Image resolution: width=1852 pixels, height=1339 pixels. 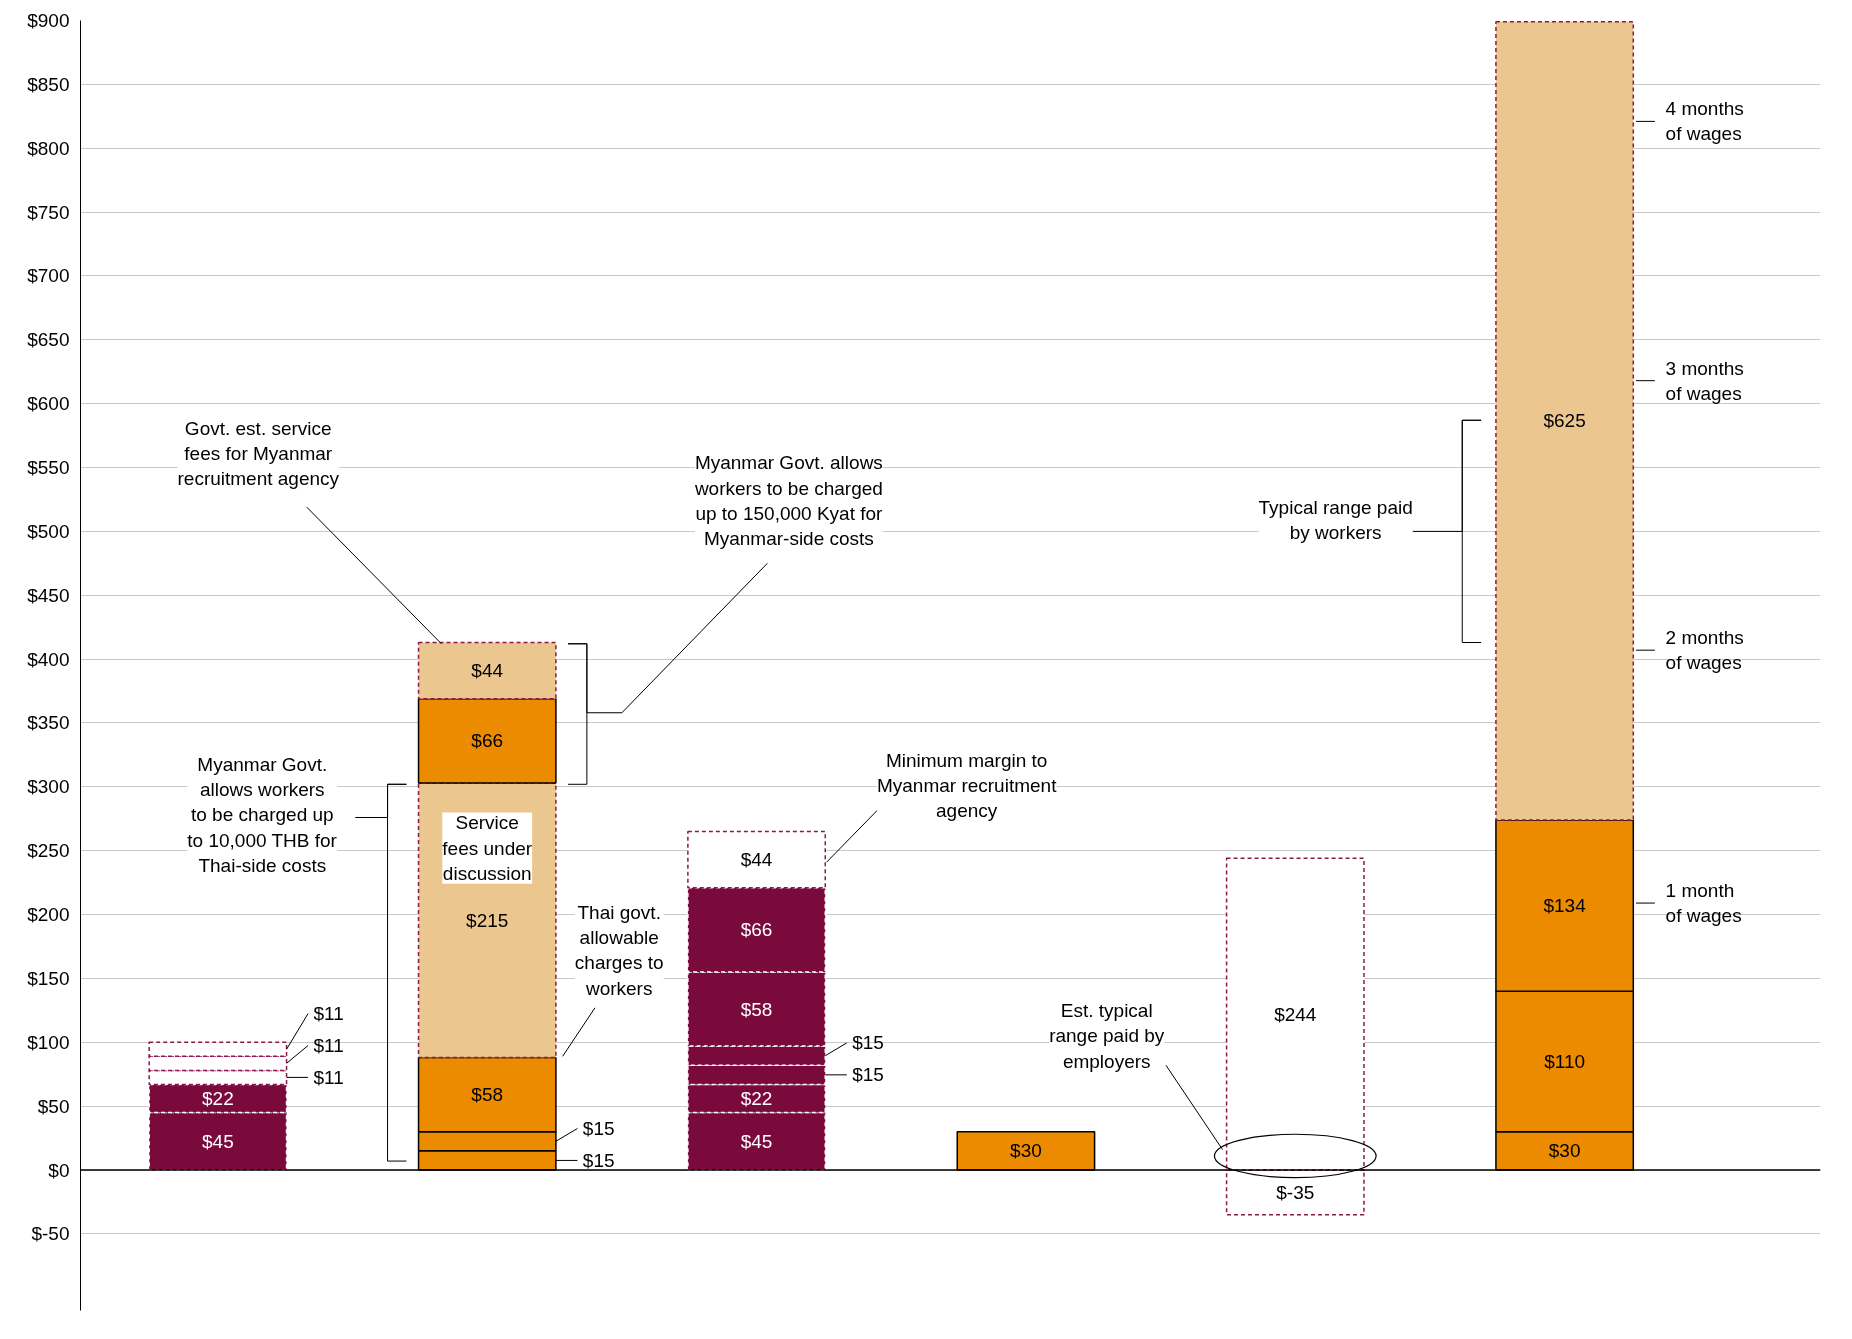 What do you see at coordinates (48, 595) in the screenshot?
I see `y-tick-label: $450` at bounding box center [48, 595].